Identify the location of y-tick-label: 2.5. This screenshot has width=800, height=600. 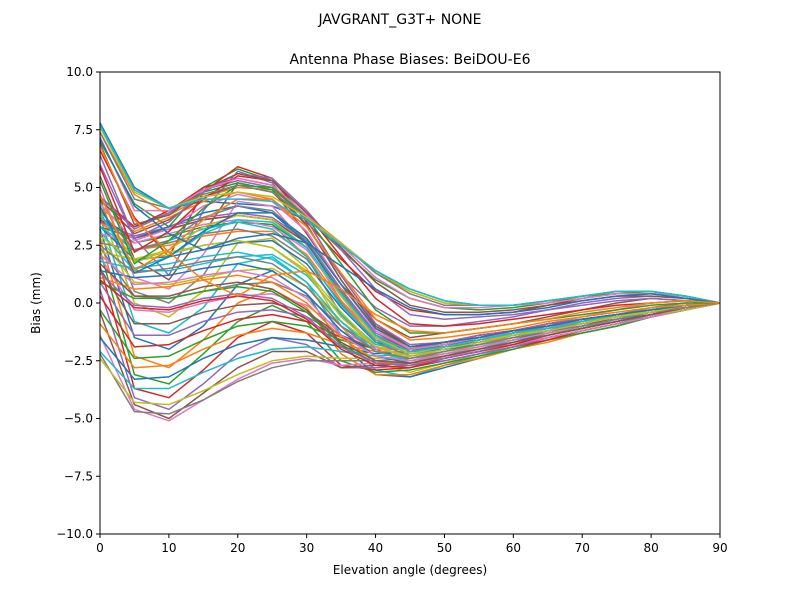
(83, 245).